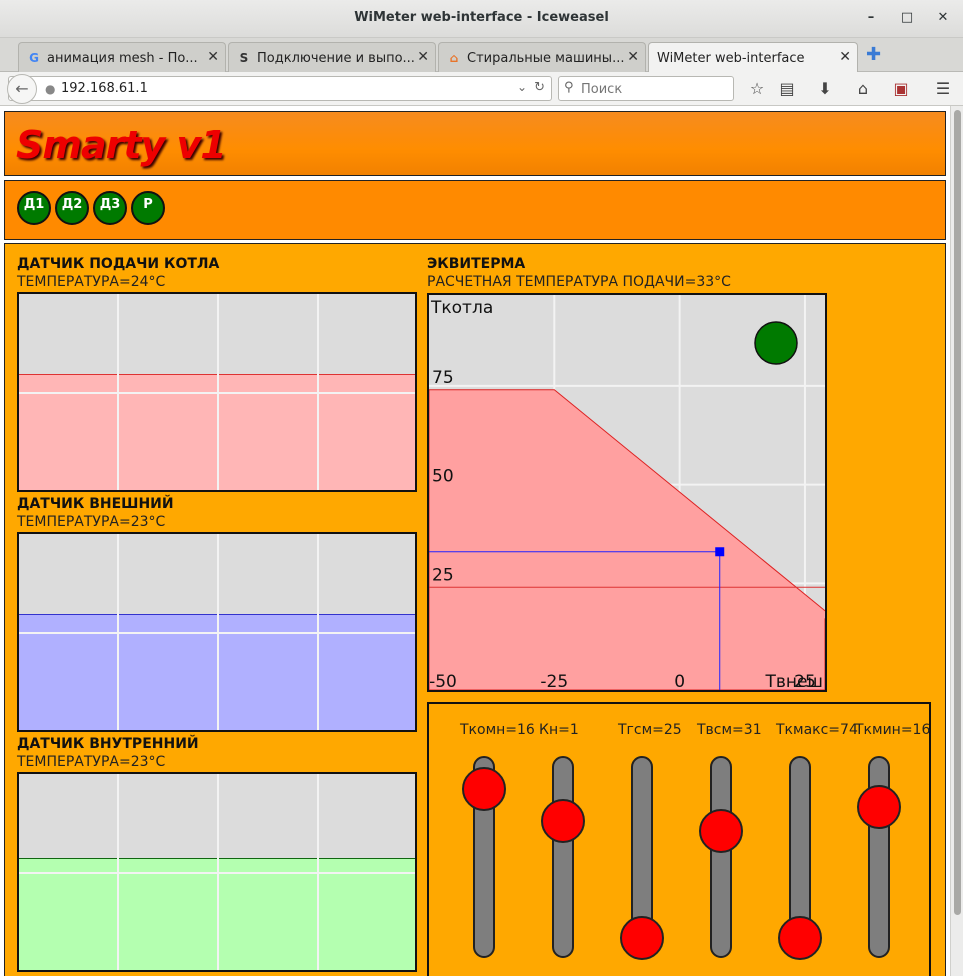 The image size is (963, 976). What do you see at coordinates (655, 89) in the screenshot?
I see `search-input` at bounding box center [655, 89].